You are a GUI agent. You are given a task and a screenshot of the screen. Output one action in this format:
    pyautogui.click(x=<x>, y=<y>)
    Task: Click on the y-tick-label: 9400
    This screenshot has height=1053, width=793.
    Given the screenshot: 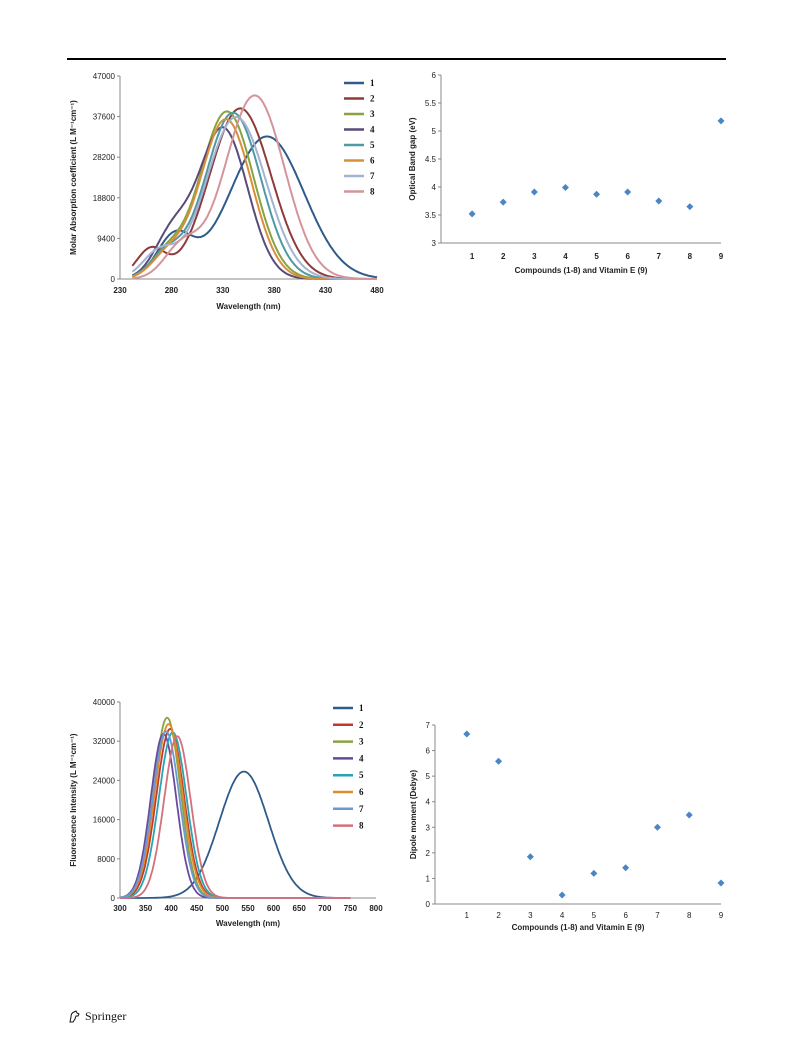 What is the action you would take?
    pyautogui.click(x=106, y=238)
    